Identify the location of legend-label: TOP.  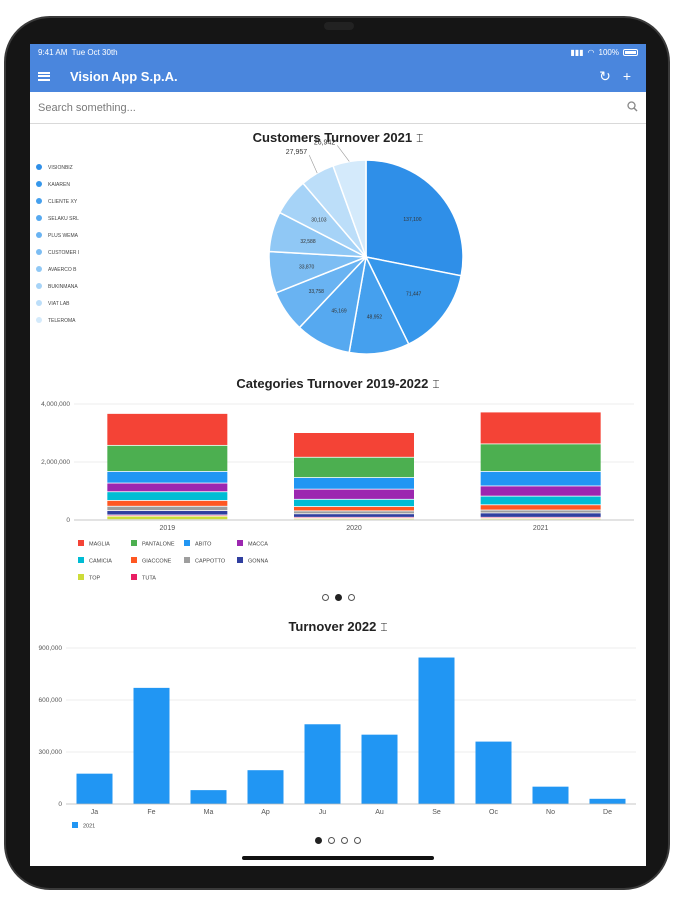
(95, 579).